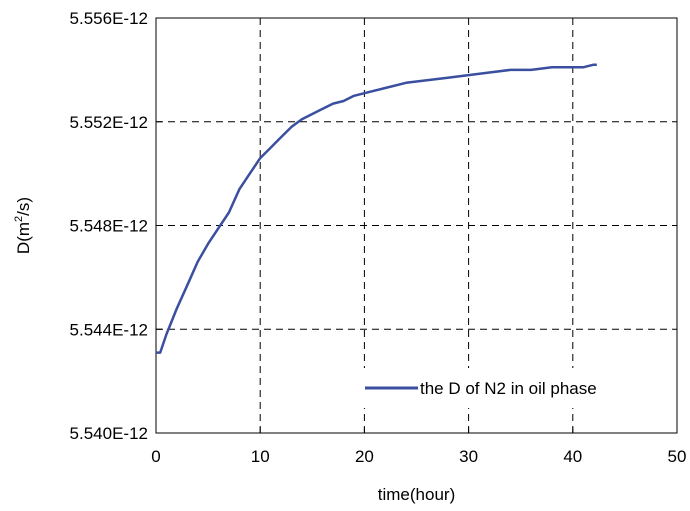 The height and width of the screenshot is (511, 690). What do you see at coordinates (109, 226) in the screenshot?
I see `y-tick-label: 5.548E-12` at bounding box center [109, 226].